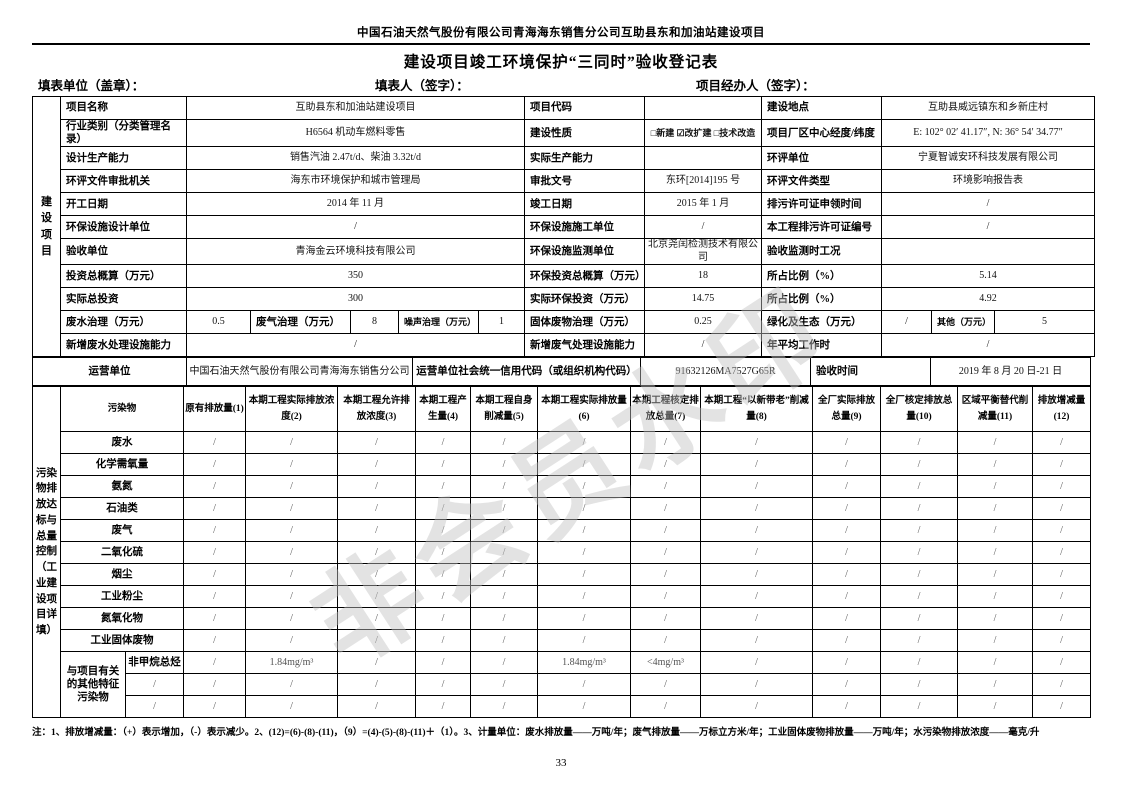  I want to click on pollutant-column-header: 本期工程允许排放浓度(3), so click(377, 409).